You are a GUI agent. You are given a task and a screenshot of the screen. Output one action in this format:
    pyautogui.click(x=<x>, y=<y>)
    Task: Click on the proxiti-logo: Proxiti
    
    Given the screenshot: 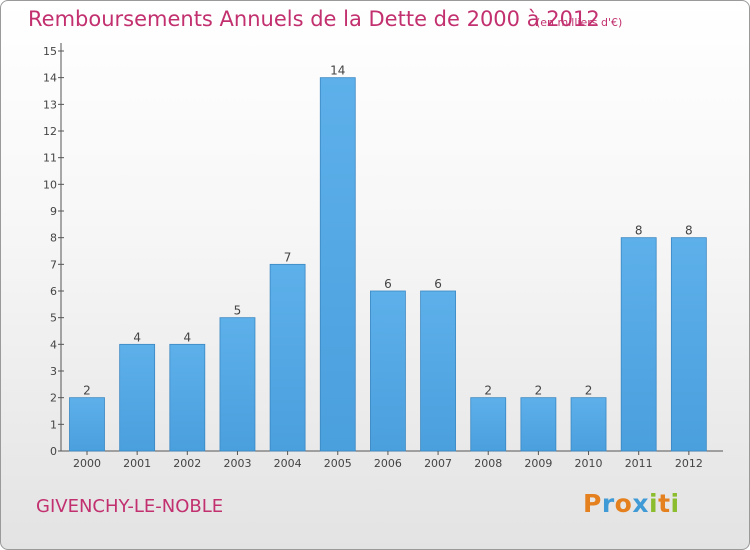 What is the action you would take?
    pyautogui.click(x=631, y=503)
    